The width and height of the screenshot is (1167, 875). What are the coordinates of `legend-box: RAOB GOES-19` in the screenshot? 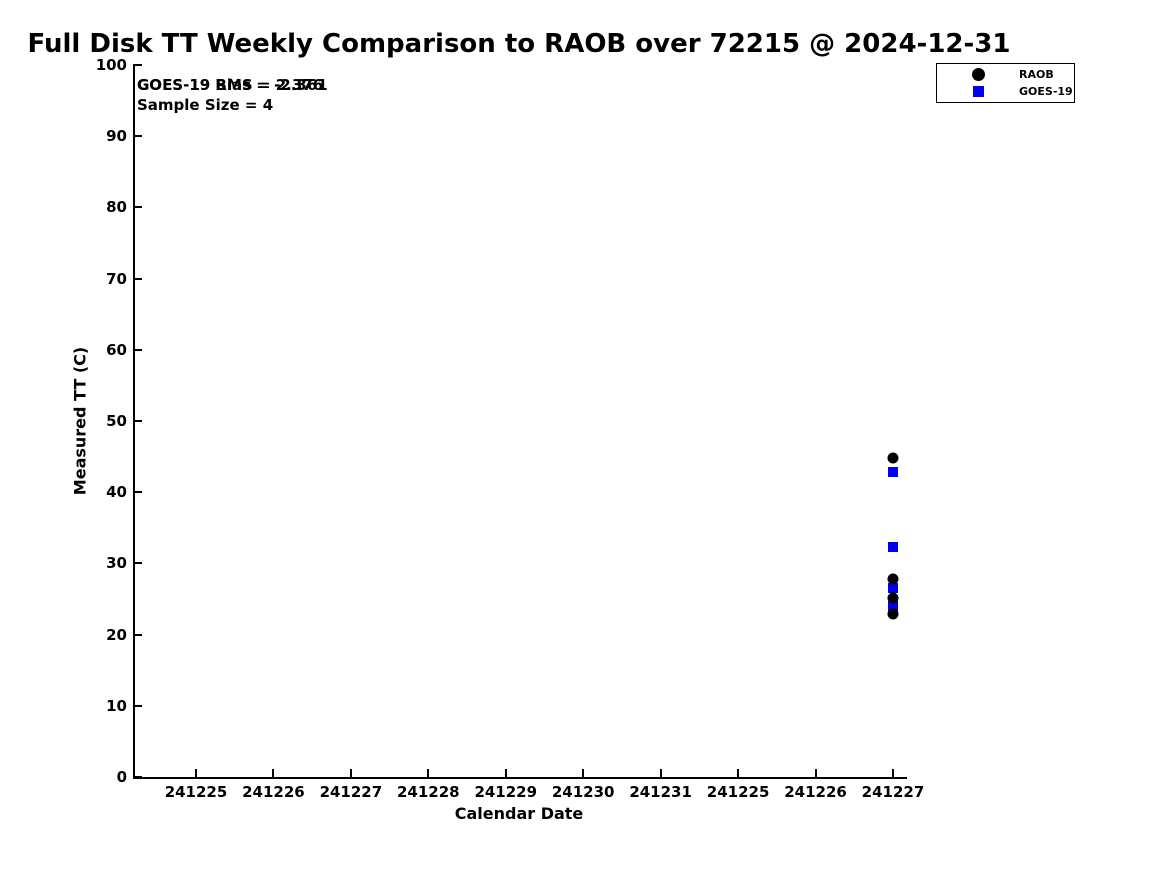 It's located at (1005, 83).